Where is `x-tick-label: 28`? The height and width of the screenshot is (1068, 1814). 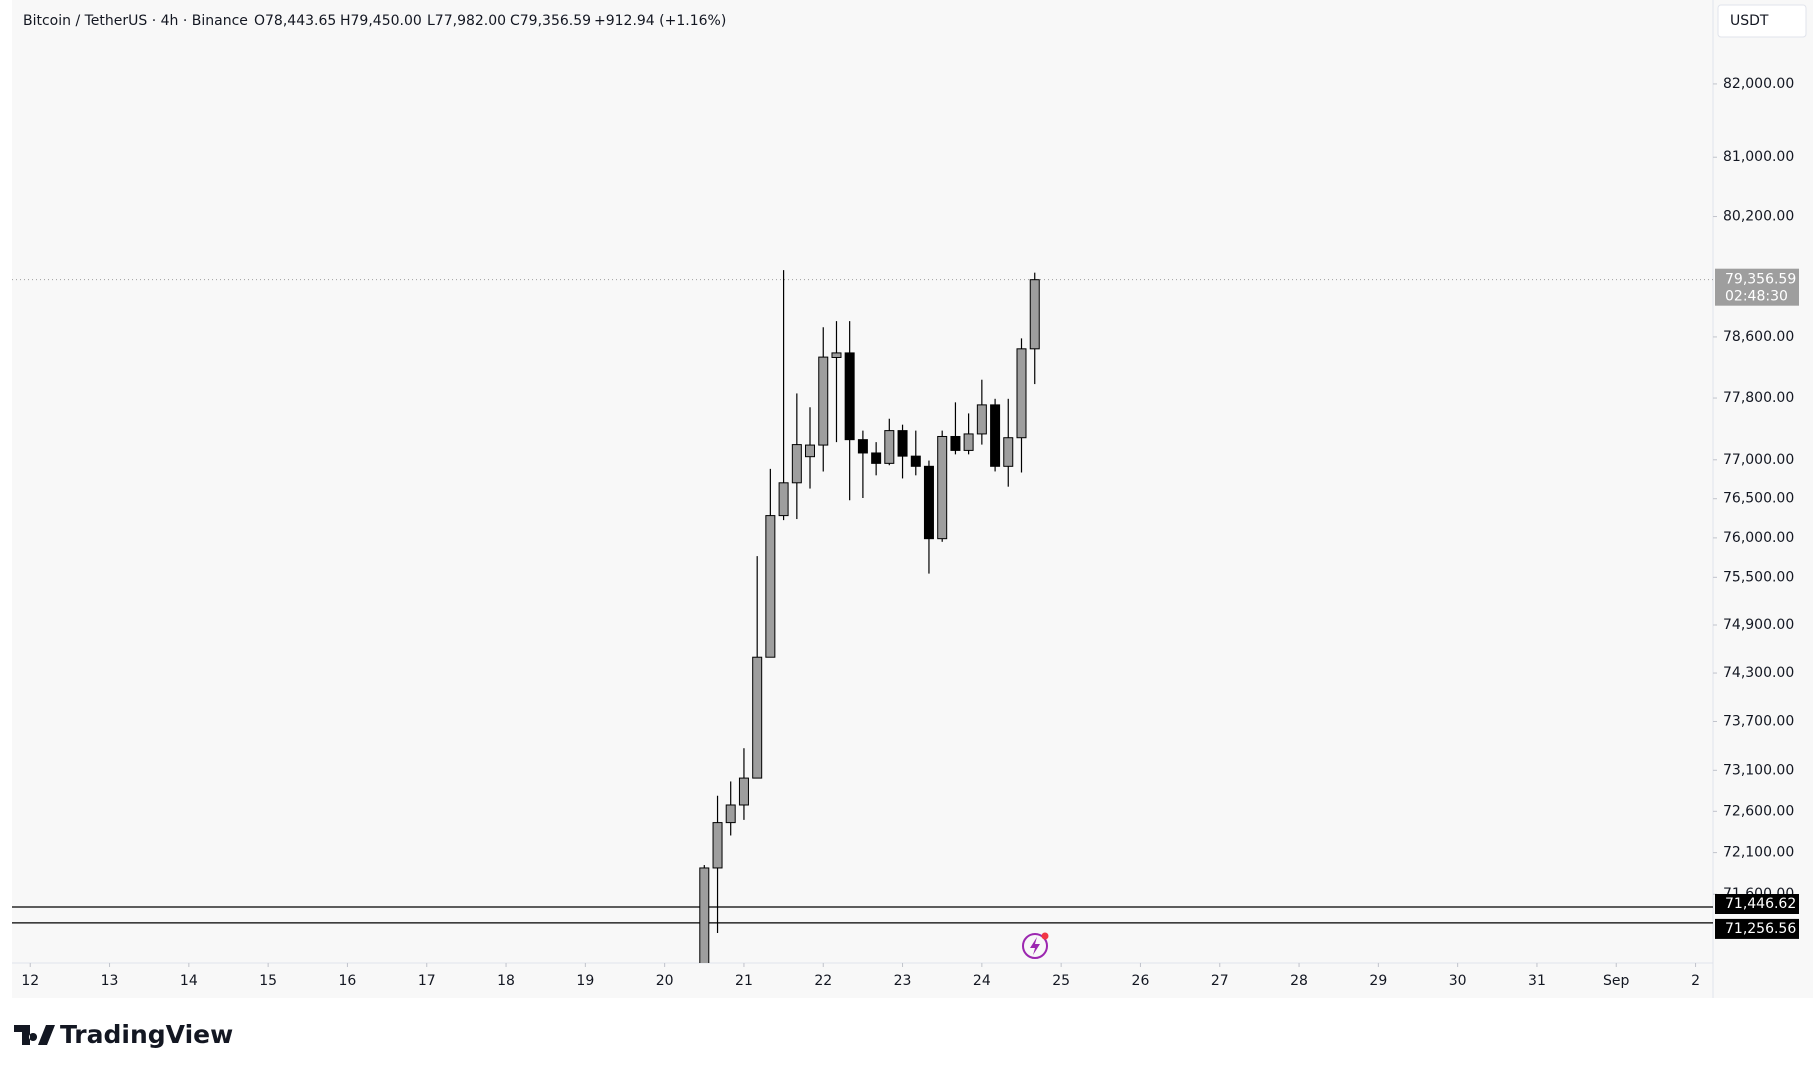 x-tick-label: 28 is located at coordinates (1299, 981).